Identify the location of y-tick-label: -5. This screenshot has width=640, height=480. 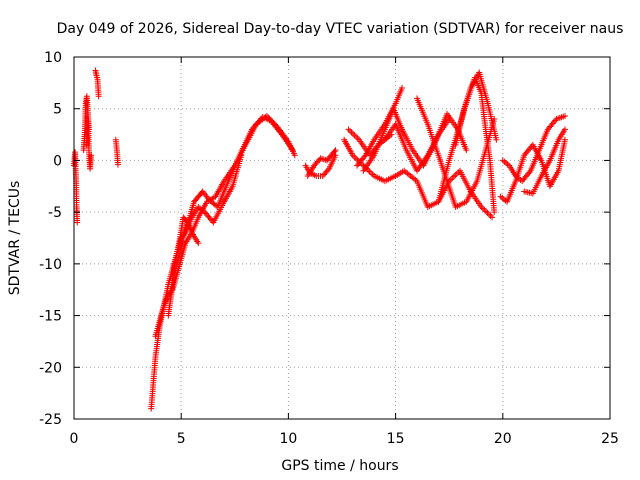
(55, 213).